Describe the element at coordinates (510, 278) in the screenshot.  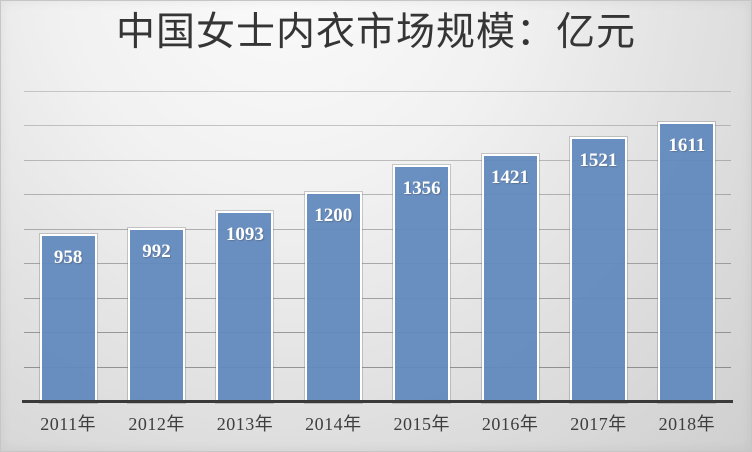
I see `bar-2016年: 1421` at that location.